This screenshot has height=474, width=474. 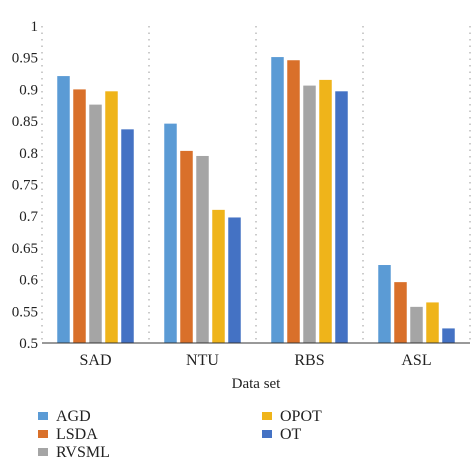 I want to click on legend-swatch-ot, so click(x=267, y=434).